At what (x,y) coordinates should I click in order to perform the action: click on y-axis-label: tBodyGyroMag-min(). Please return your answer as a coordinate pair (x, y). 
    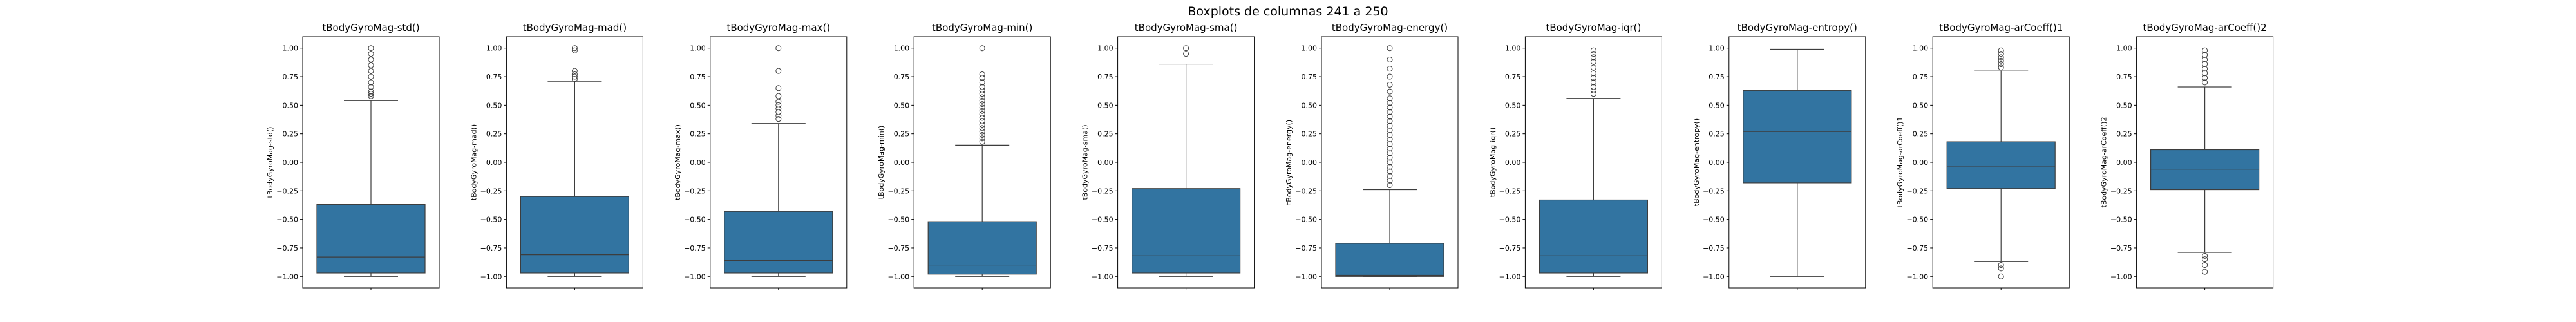
    Looking at the image, I should click on (881, 163).